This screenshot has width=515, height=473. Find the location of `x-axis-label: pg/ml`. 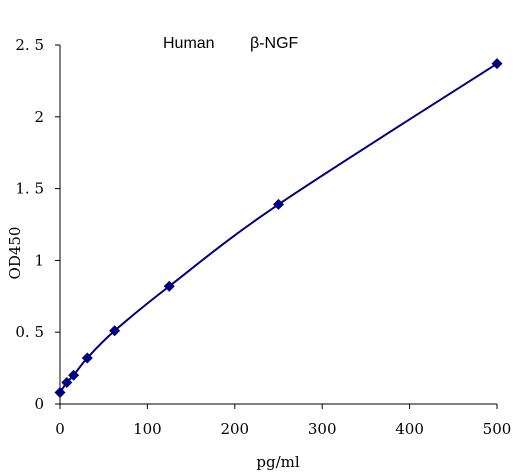

x-axis-label: pg/ml is located at coordinates (277, 462).